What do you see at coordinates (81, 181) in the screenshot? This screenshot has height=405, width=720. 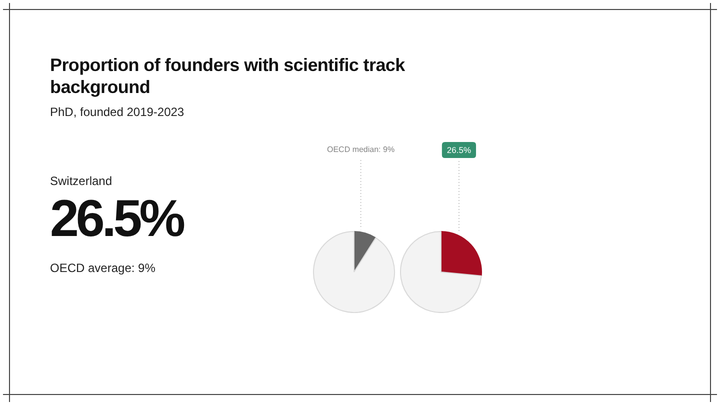 I see `text: Switzerland` at bounding box center [81, 181].